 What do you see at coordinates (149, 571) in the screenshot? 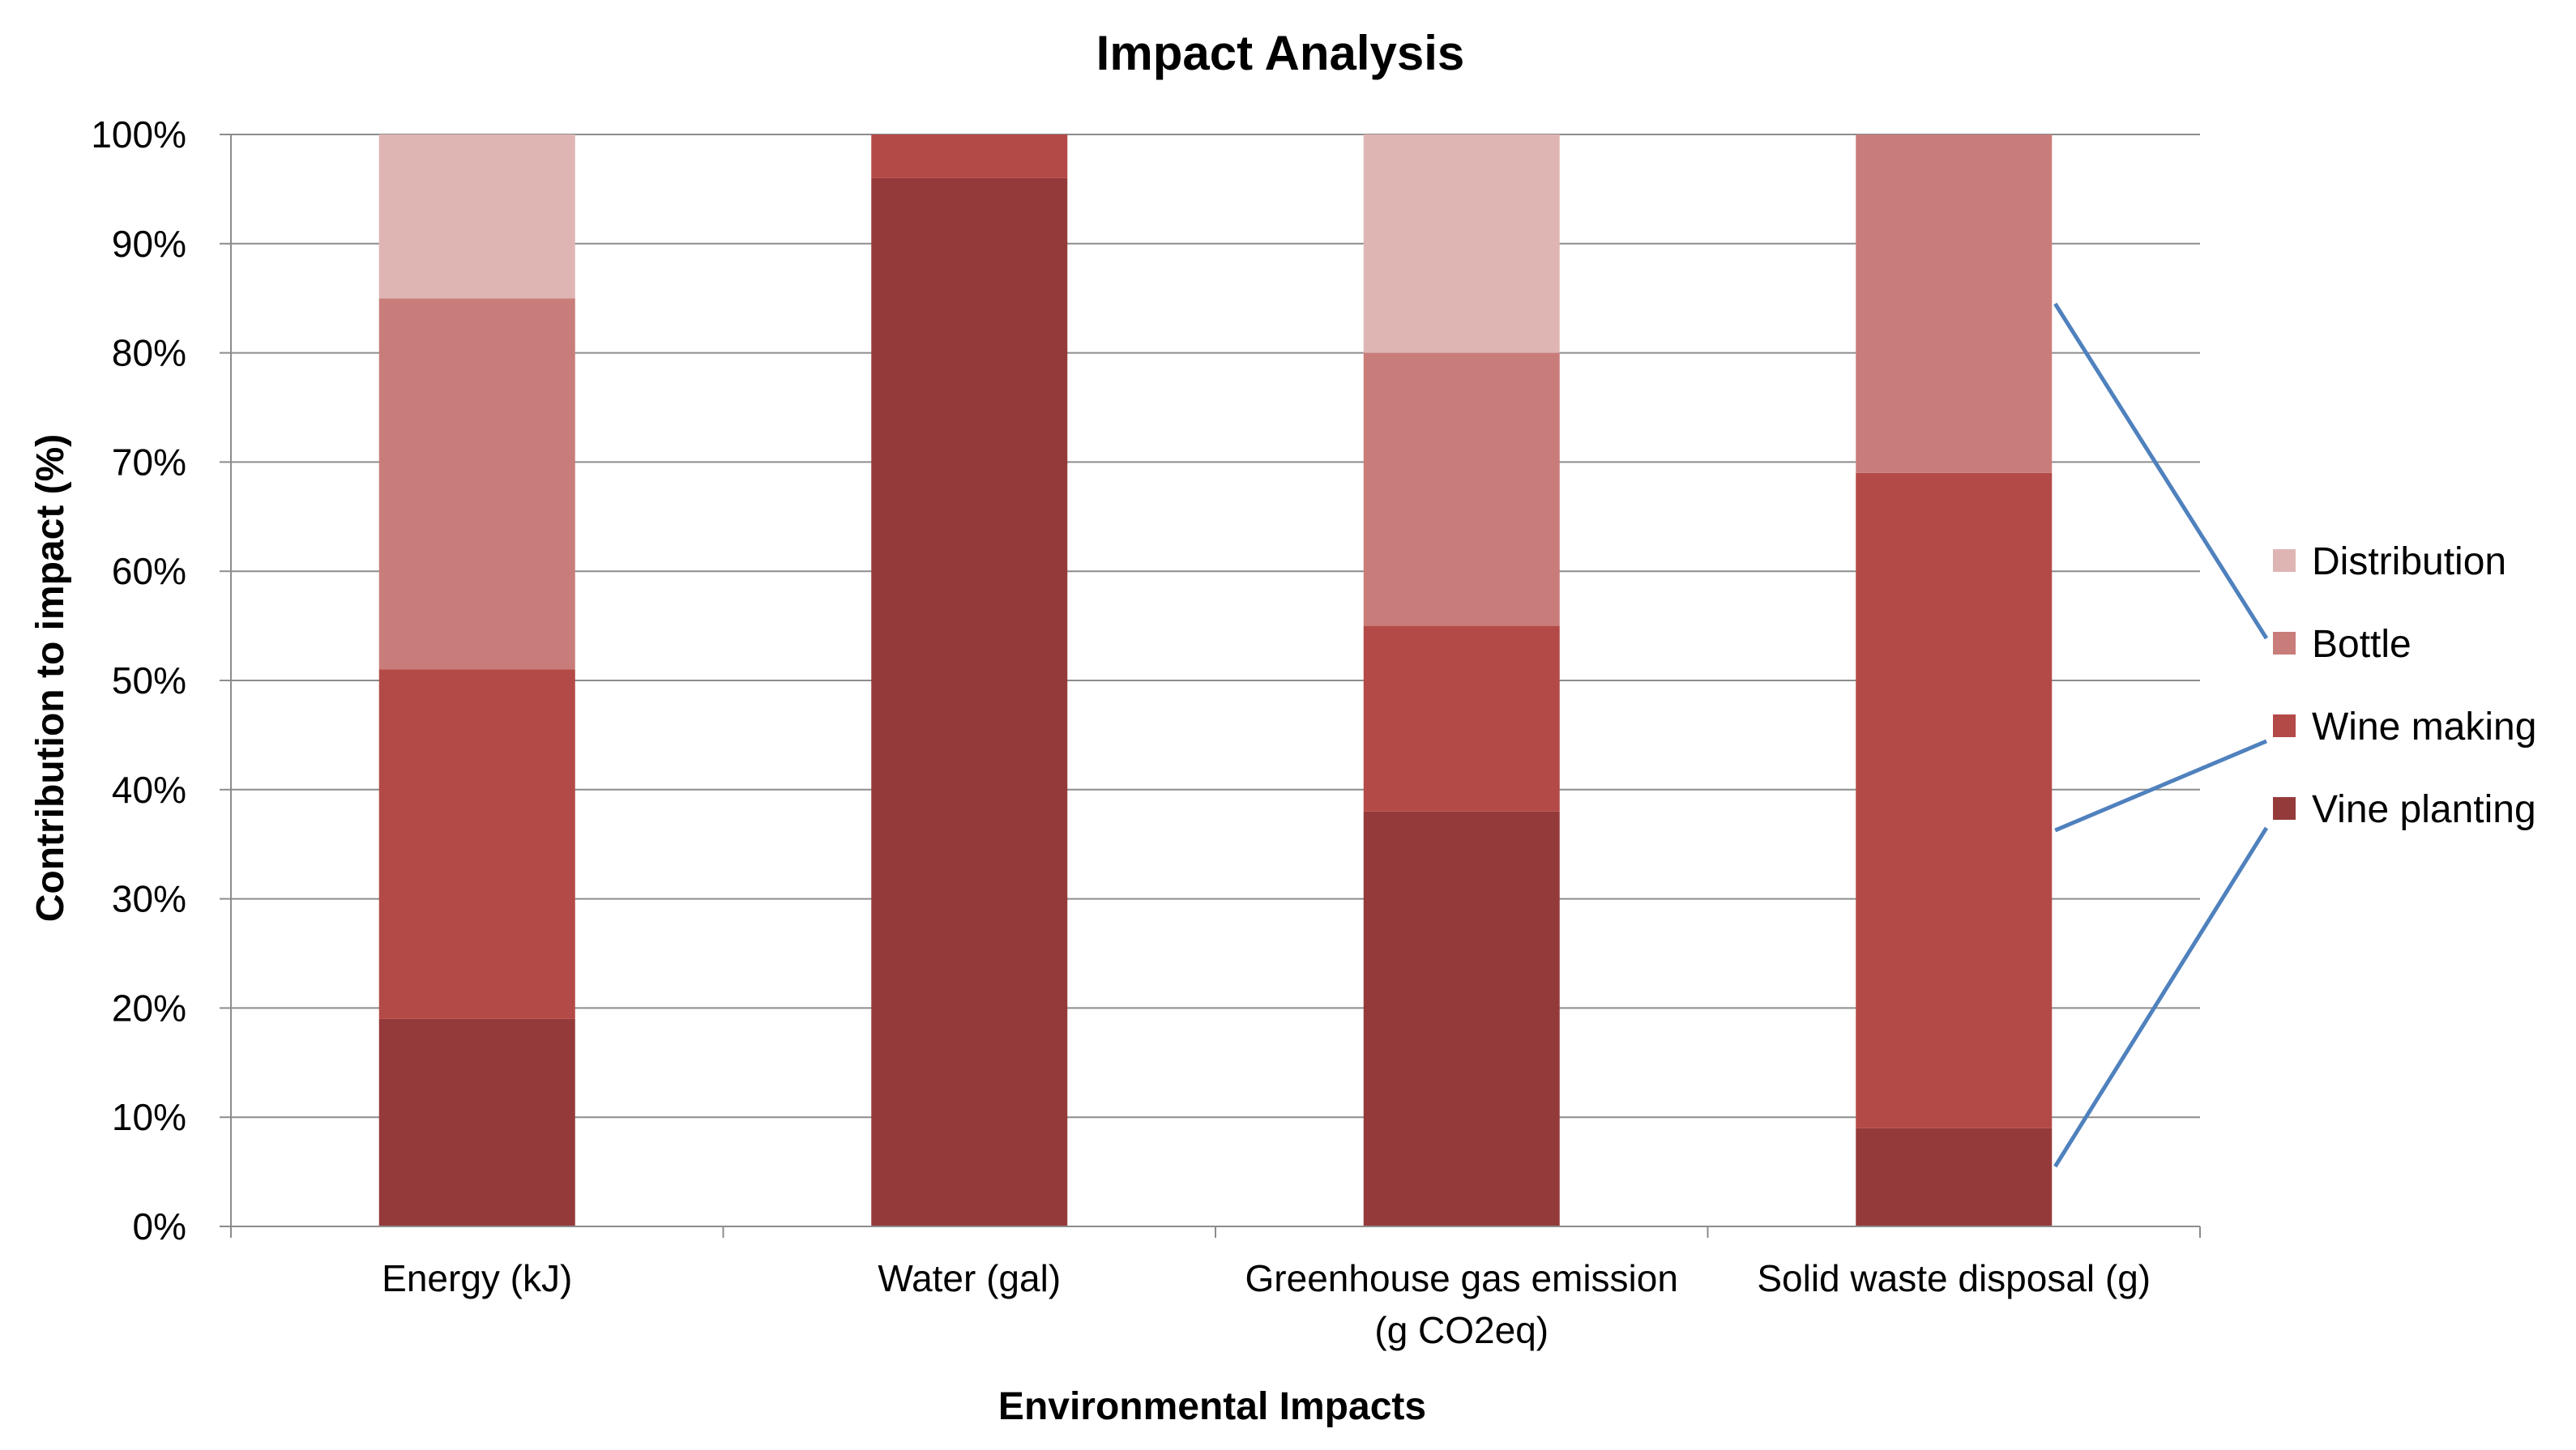
I see `y-tick-label: 60%` at bounding box center [149, 571].